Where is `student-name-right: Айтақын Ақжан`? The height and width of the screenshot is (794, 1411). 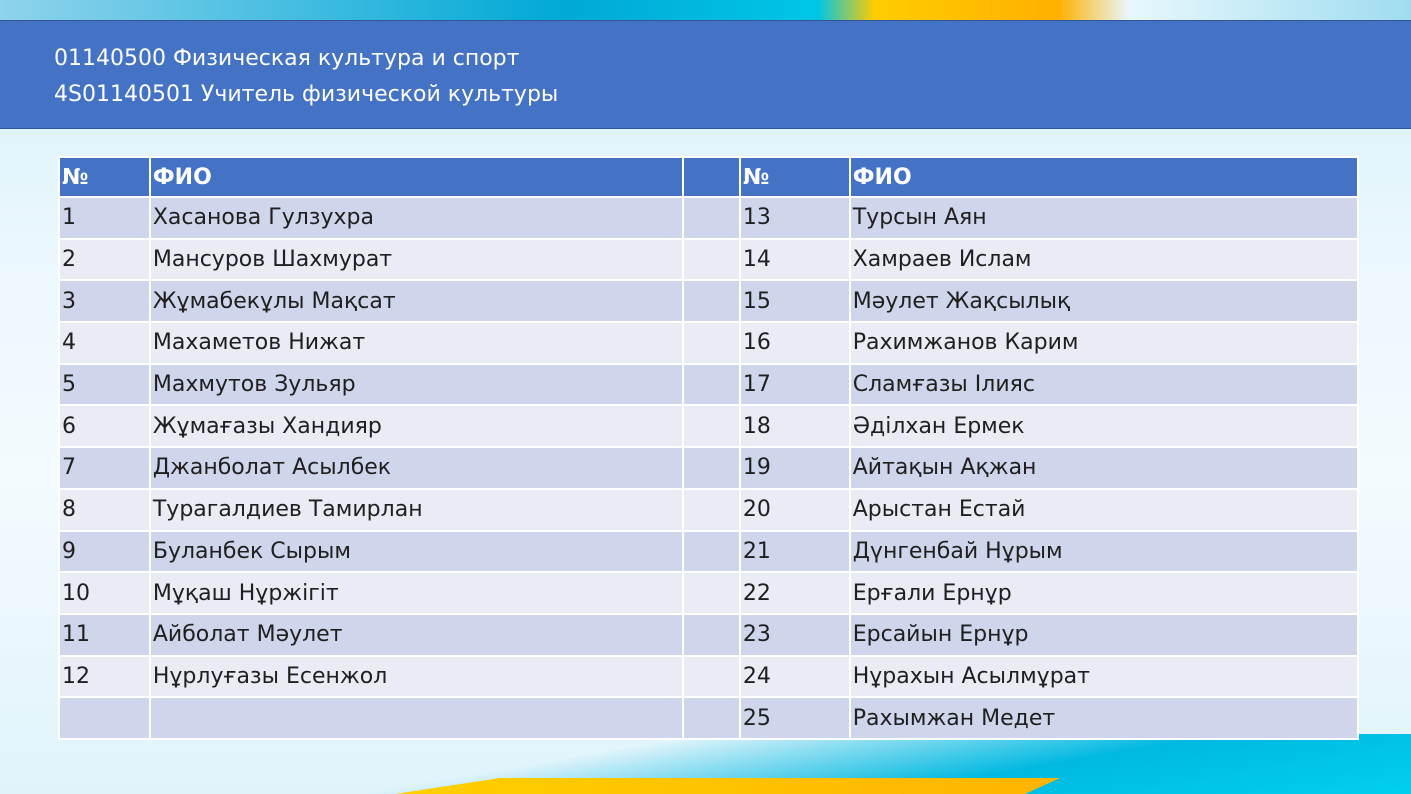
student-name-right: Айтақын Ақжан is located at coordinates (1104, 468).